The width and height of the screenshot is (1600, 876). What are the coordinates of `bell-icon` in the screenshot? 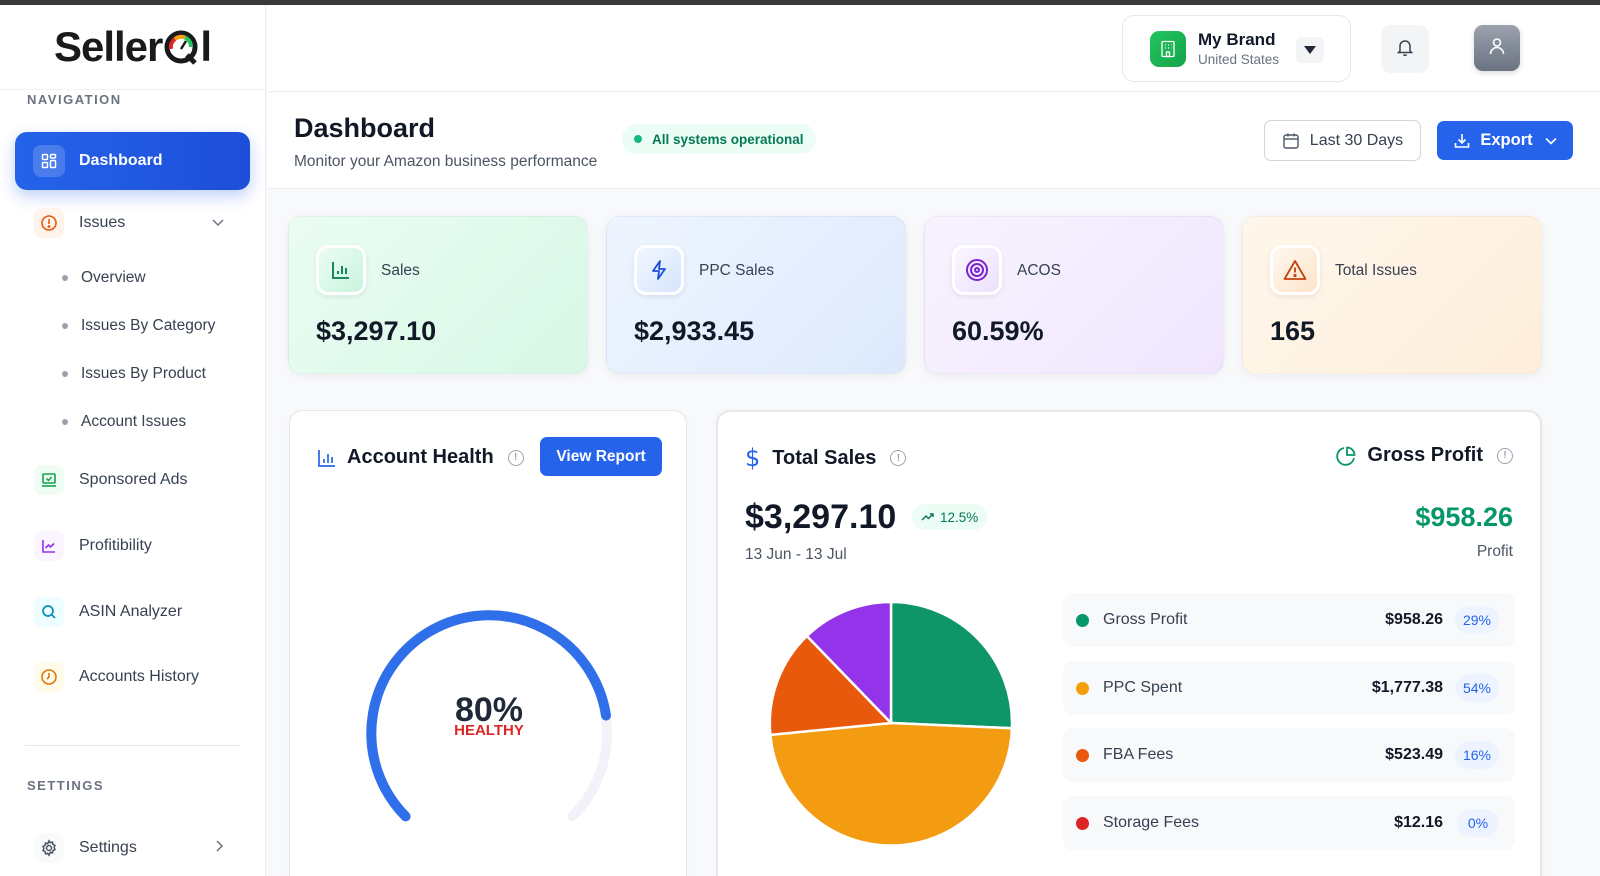 It's located at (1405, 49).